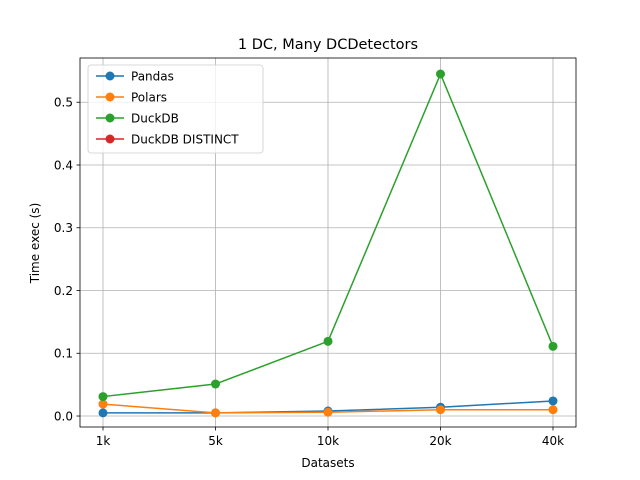 The height and width of the screenshot is (480, 640). What do you see at coordinates (328, 45) in the screenshot?
I see `chart-title: 1 DC, Many DCDetectors` at bounding box center [328, 45].